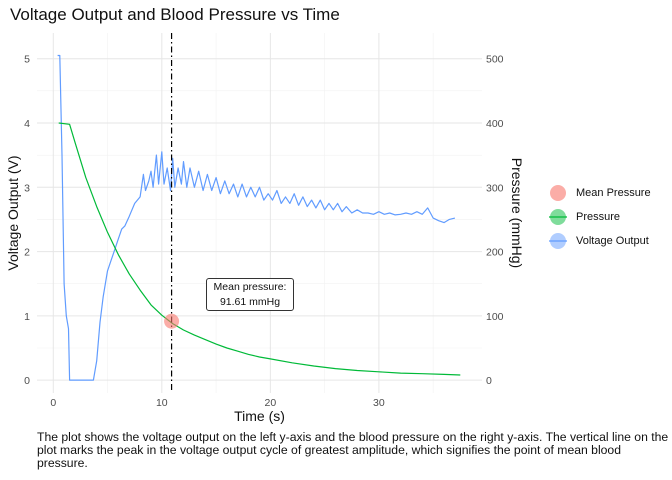 The image size is (672, 480). I want to click on legend-label-mean-pressure: Mean Pressure, so click(613, 193).